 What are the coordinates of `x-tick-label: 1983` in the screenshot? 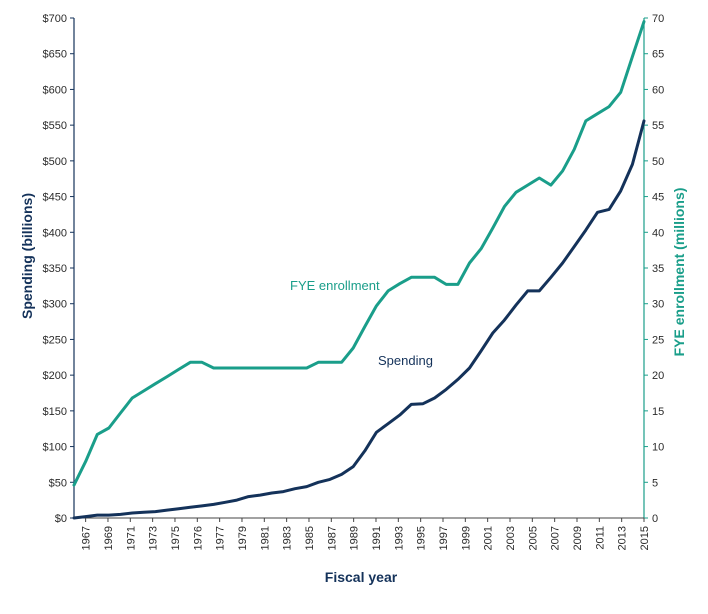 It's located at (288, 538).